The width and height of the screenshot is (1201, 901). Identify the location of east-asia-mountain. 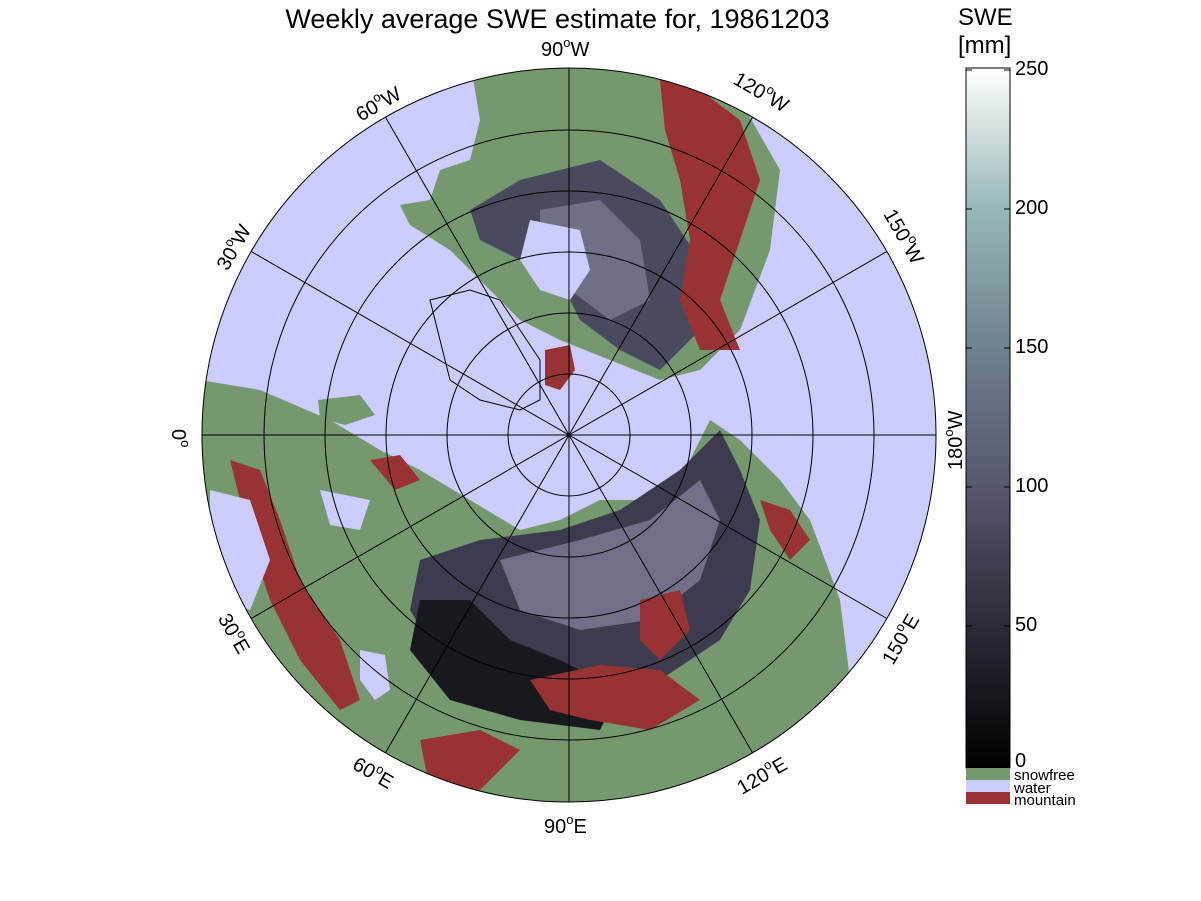
(665, 625).